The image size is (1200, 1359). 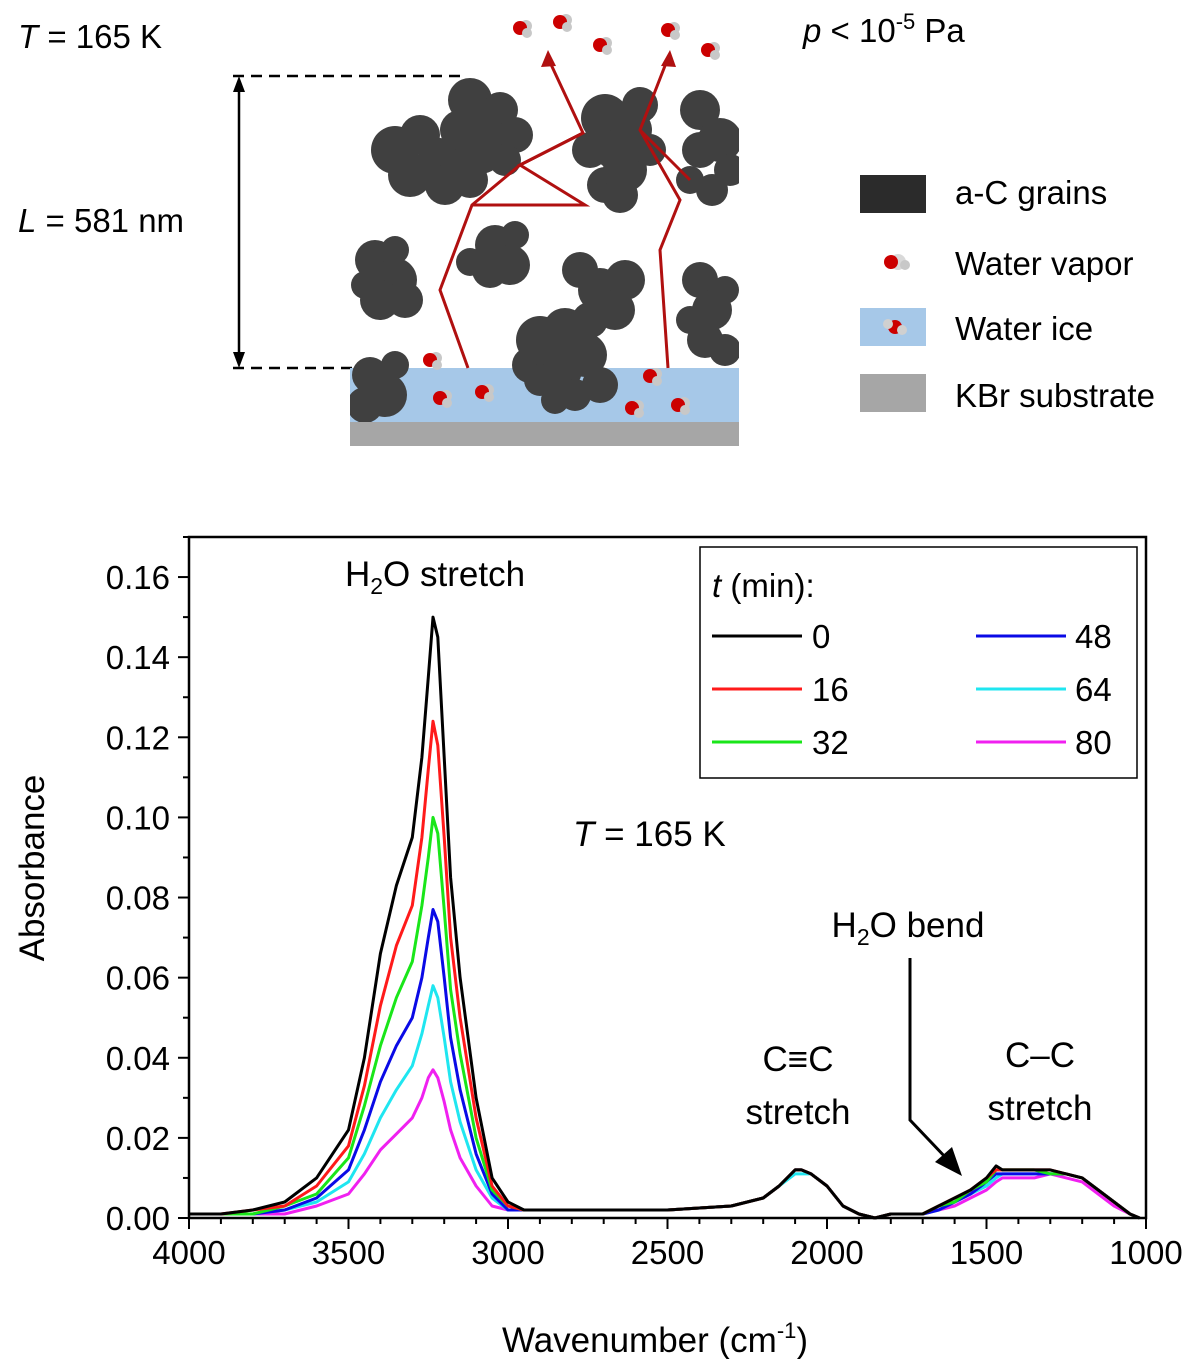 What do you see at coordinates (893, 393) in the screenshot?
I see `legend-swatch-substrate` at bounding box center [893, 393].